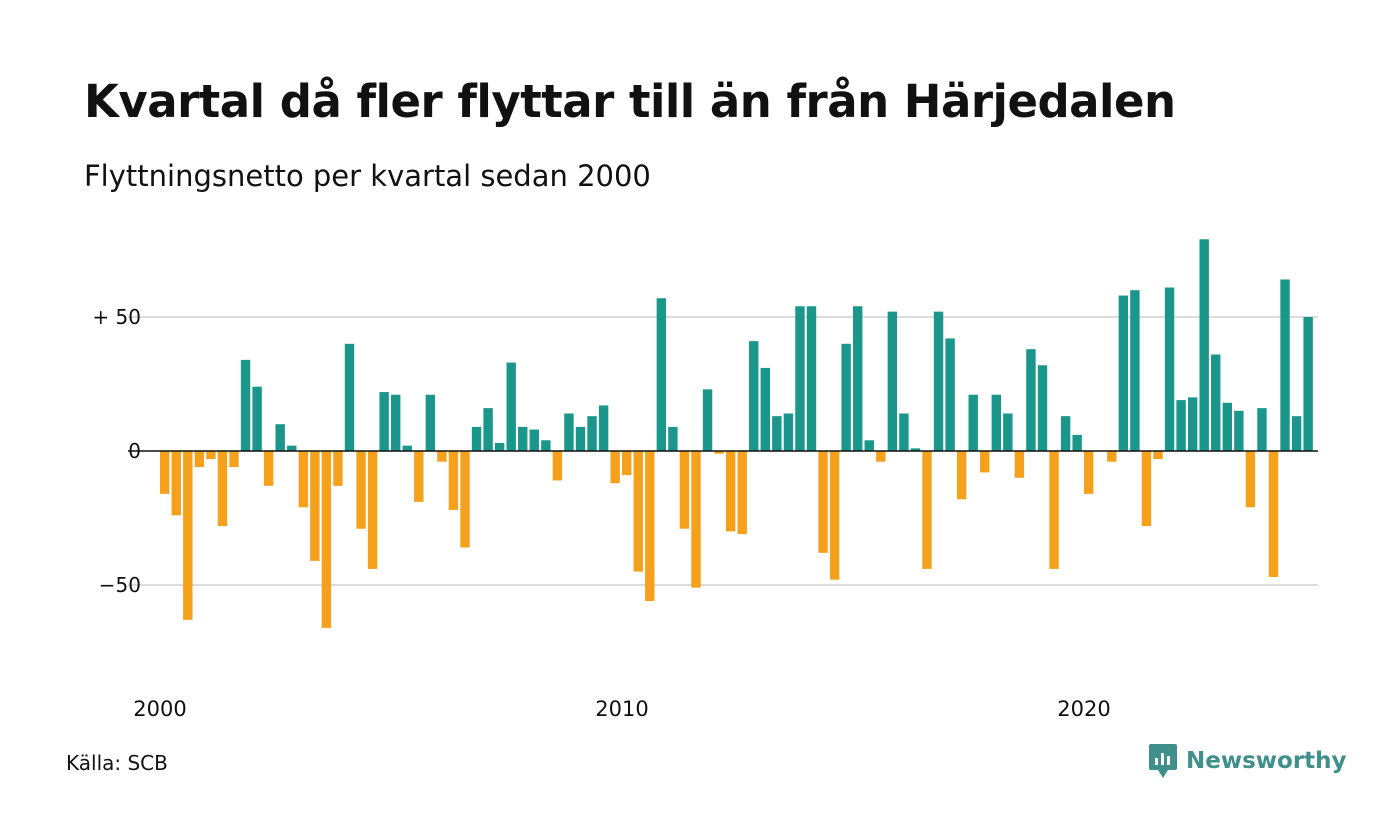 The width and height of the screenshot is (1400, 840). I want to click on x-tick-label: 2000, so click(159, 709).